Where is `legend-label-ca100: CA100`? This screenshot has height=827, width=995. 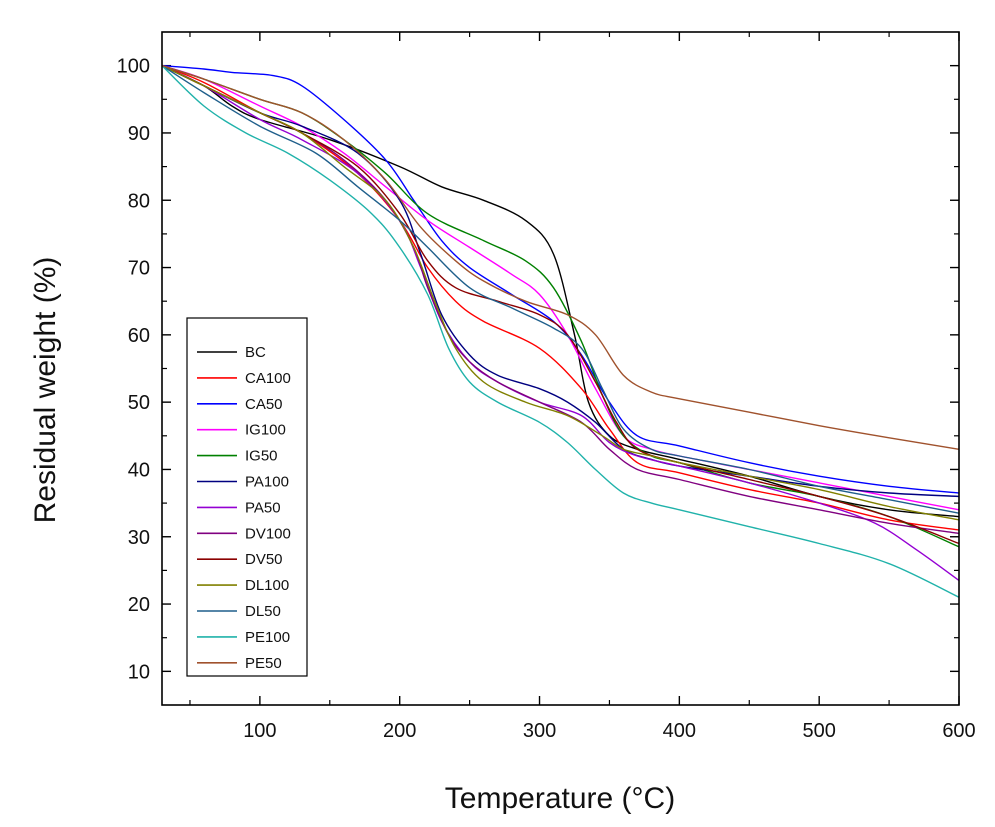 legend-label-ca100: CA100 is located at coordinates (268, 378).